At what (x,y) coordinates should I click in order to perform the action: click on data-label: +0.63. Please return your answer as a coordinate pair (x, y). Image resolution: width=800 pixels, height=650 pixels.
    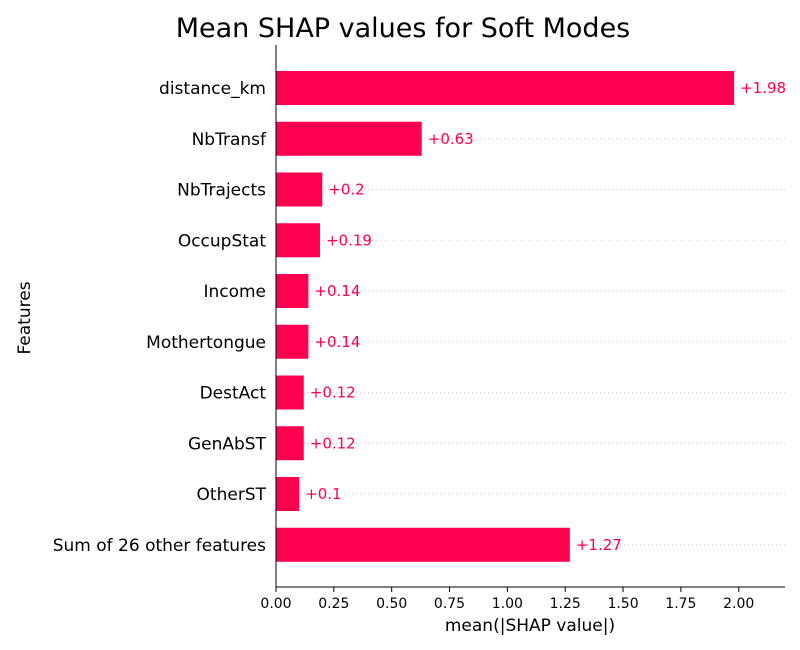
    Looking at the image, I should click on (451, 139).